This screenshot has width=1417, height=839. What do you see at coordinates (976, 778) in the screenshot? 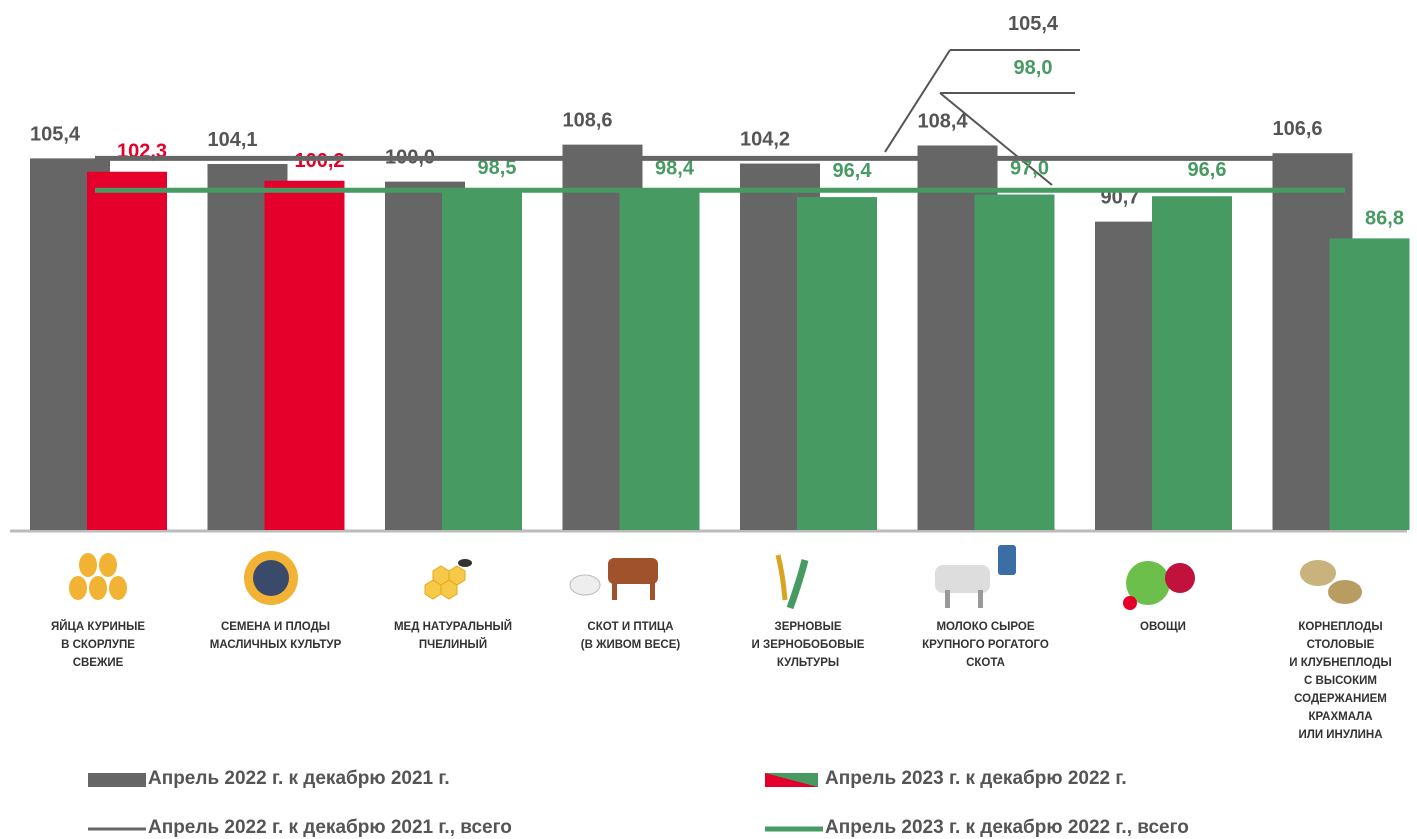
I see `legend-label: Апрель 2023 г. к декабрю 2022 г.` at bounding box center [976, 778].